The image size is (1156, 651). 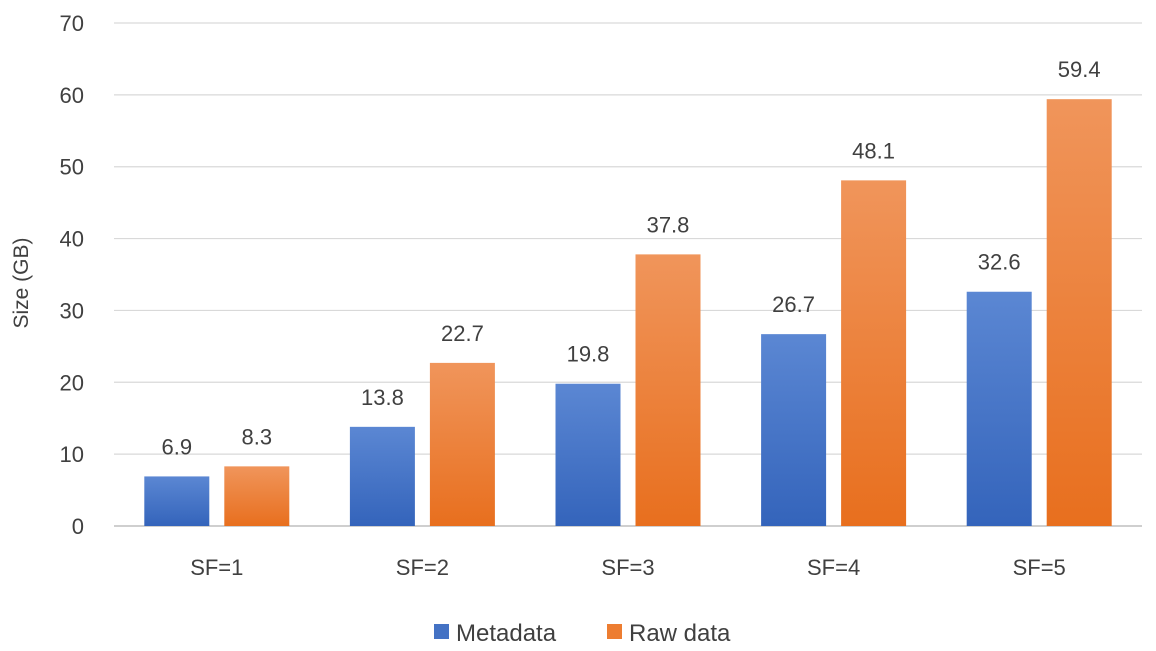 I want to click on y-tick-label: 30, so click(x=72, y=310).